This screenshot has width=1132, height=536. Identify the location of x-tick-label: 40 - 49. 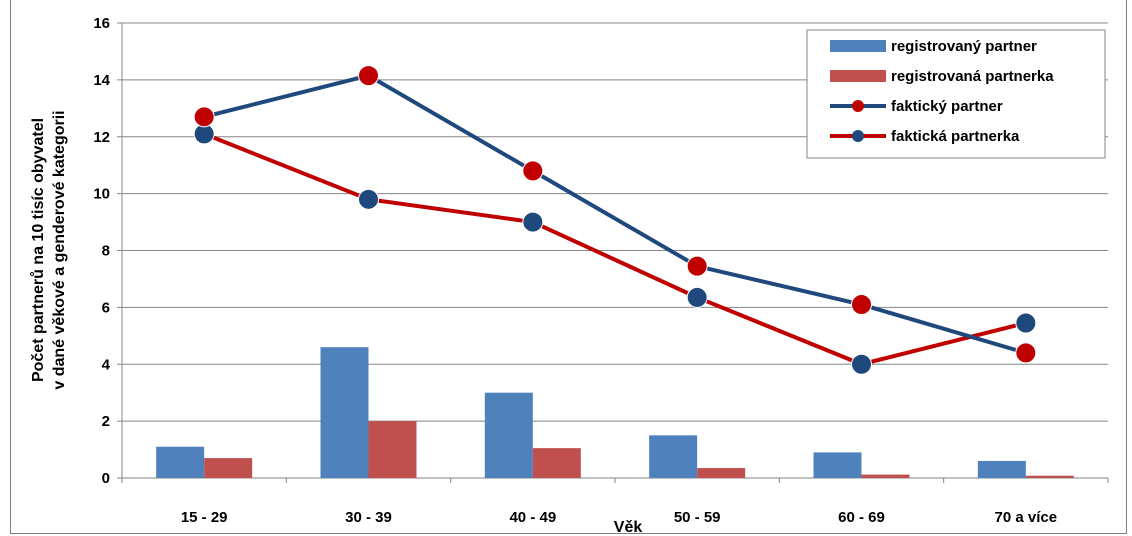
(532, 517).